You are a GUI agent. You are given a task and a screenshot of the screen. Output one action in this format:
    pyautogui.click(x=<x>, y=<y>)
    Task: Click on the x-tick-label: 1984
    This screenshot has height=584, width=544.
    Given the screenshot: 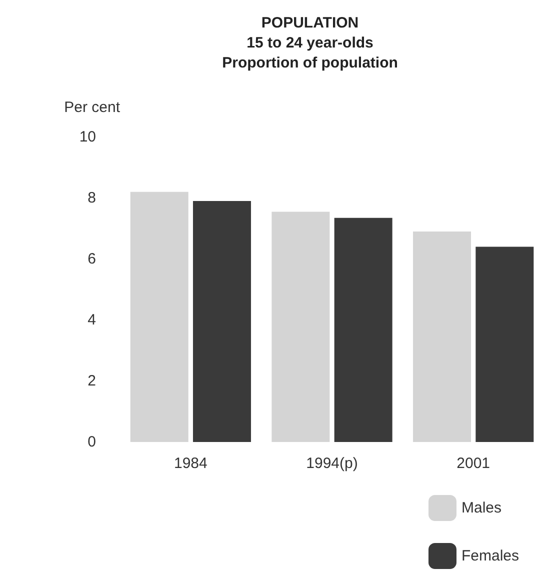 What is the action you would take?
    pyautogui.click(x=191, y=463)
    